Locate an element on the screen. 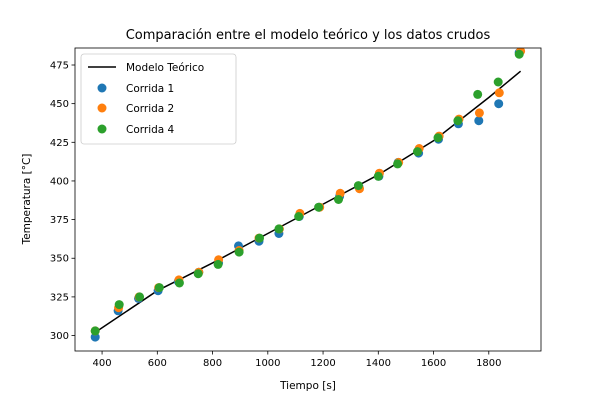  legend-label-corrida-1: Corrida 1 is located at coordinates (150, 89).